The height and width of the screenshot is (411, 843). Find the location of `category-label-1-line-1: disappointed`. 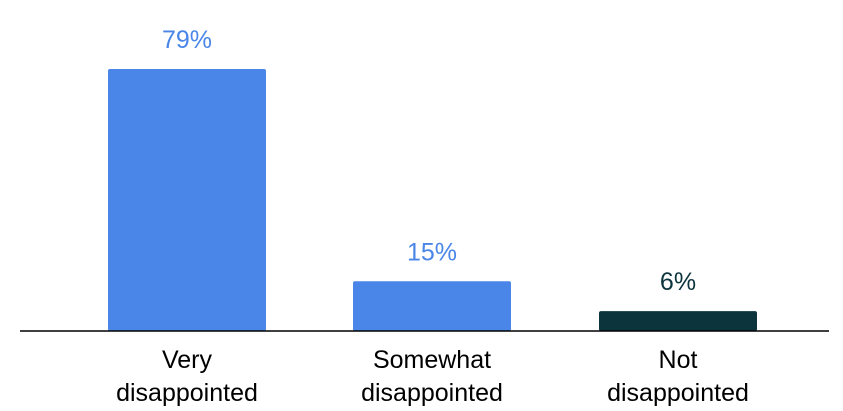

category-label-1-line-1: disappointed is located at coordinates (432, 393).